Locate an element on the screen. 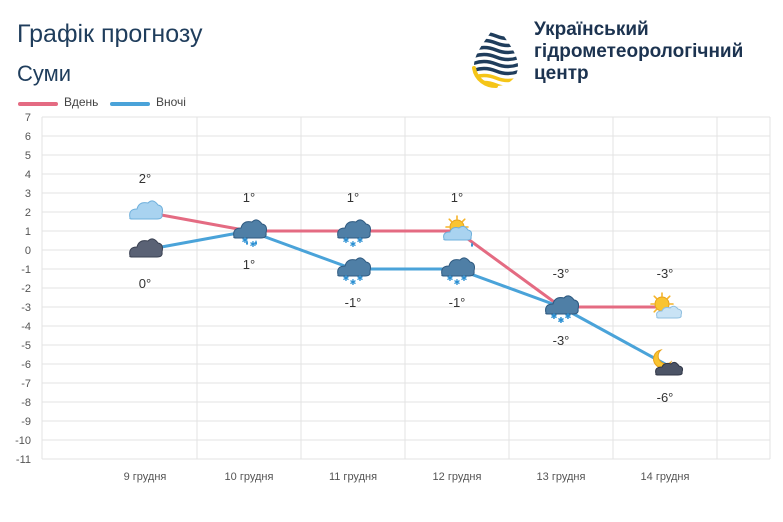 Image resolution: width=783 pixels, height=522 pixels. organization-line-3: центр is located at coordinates (561, 73).